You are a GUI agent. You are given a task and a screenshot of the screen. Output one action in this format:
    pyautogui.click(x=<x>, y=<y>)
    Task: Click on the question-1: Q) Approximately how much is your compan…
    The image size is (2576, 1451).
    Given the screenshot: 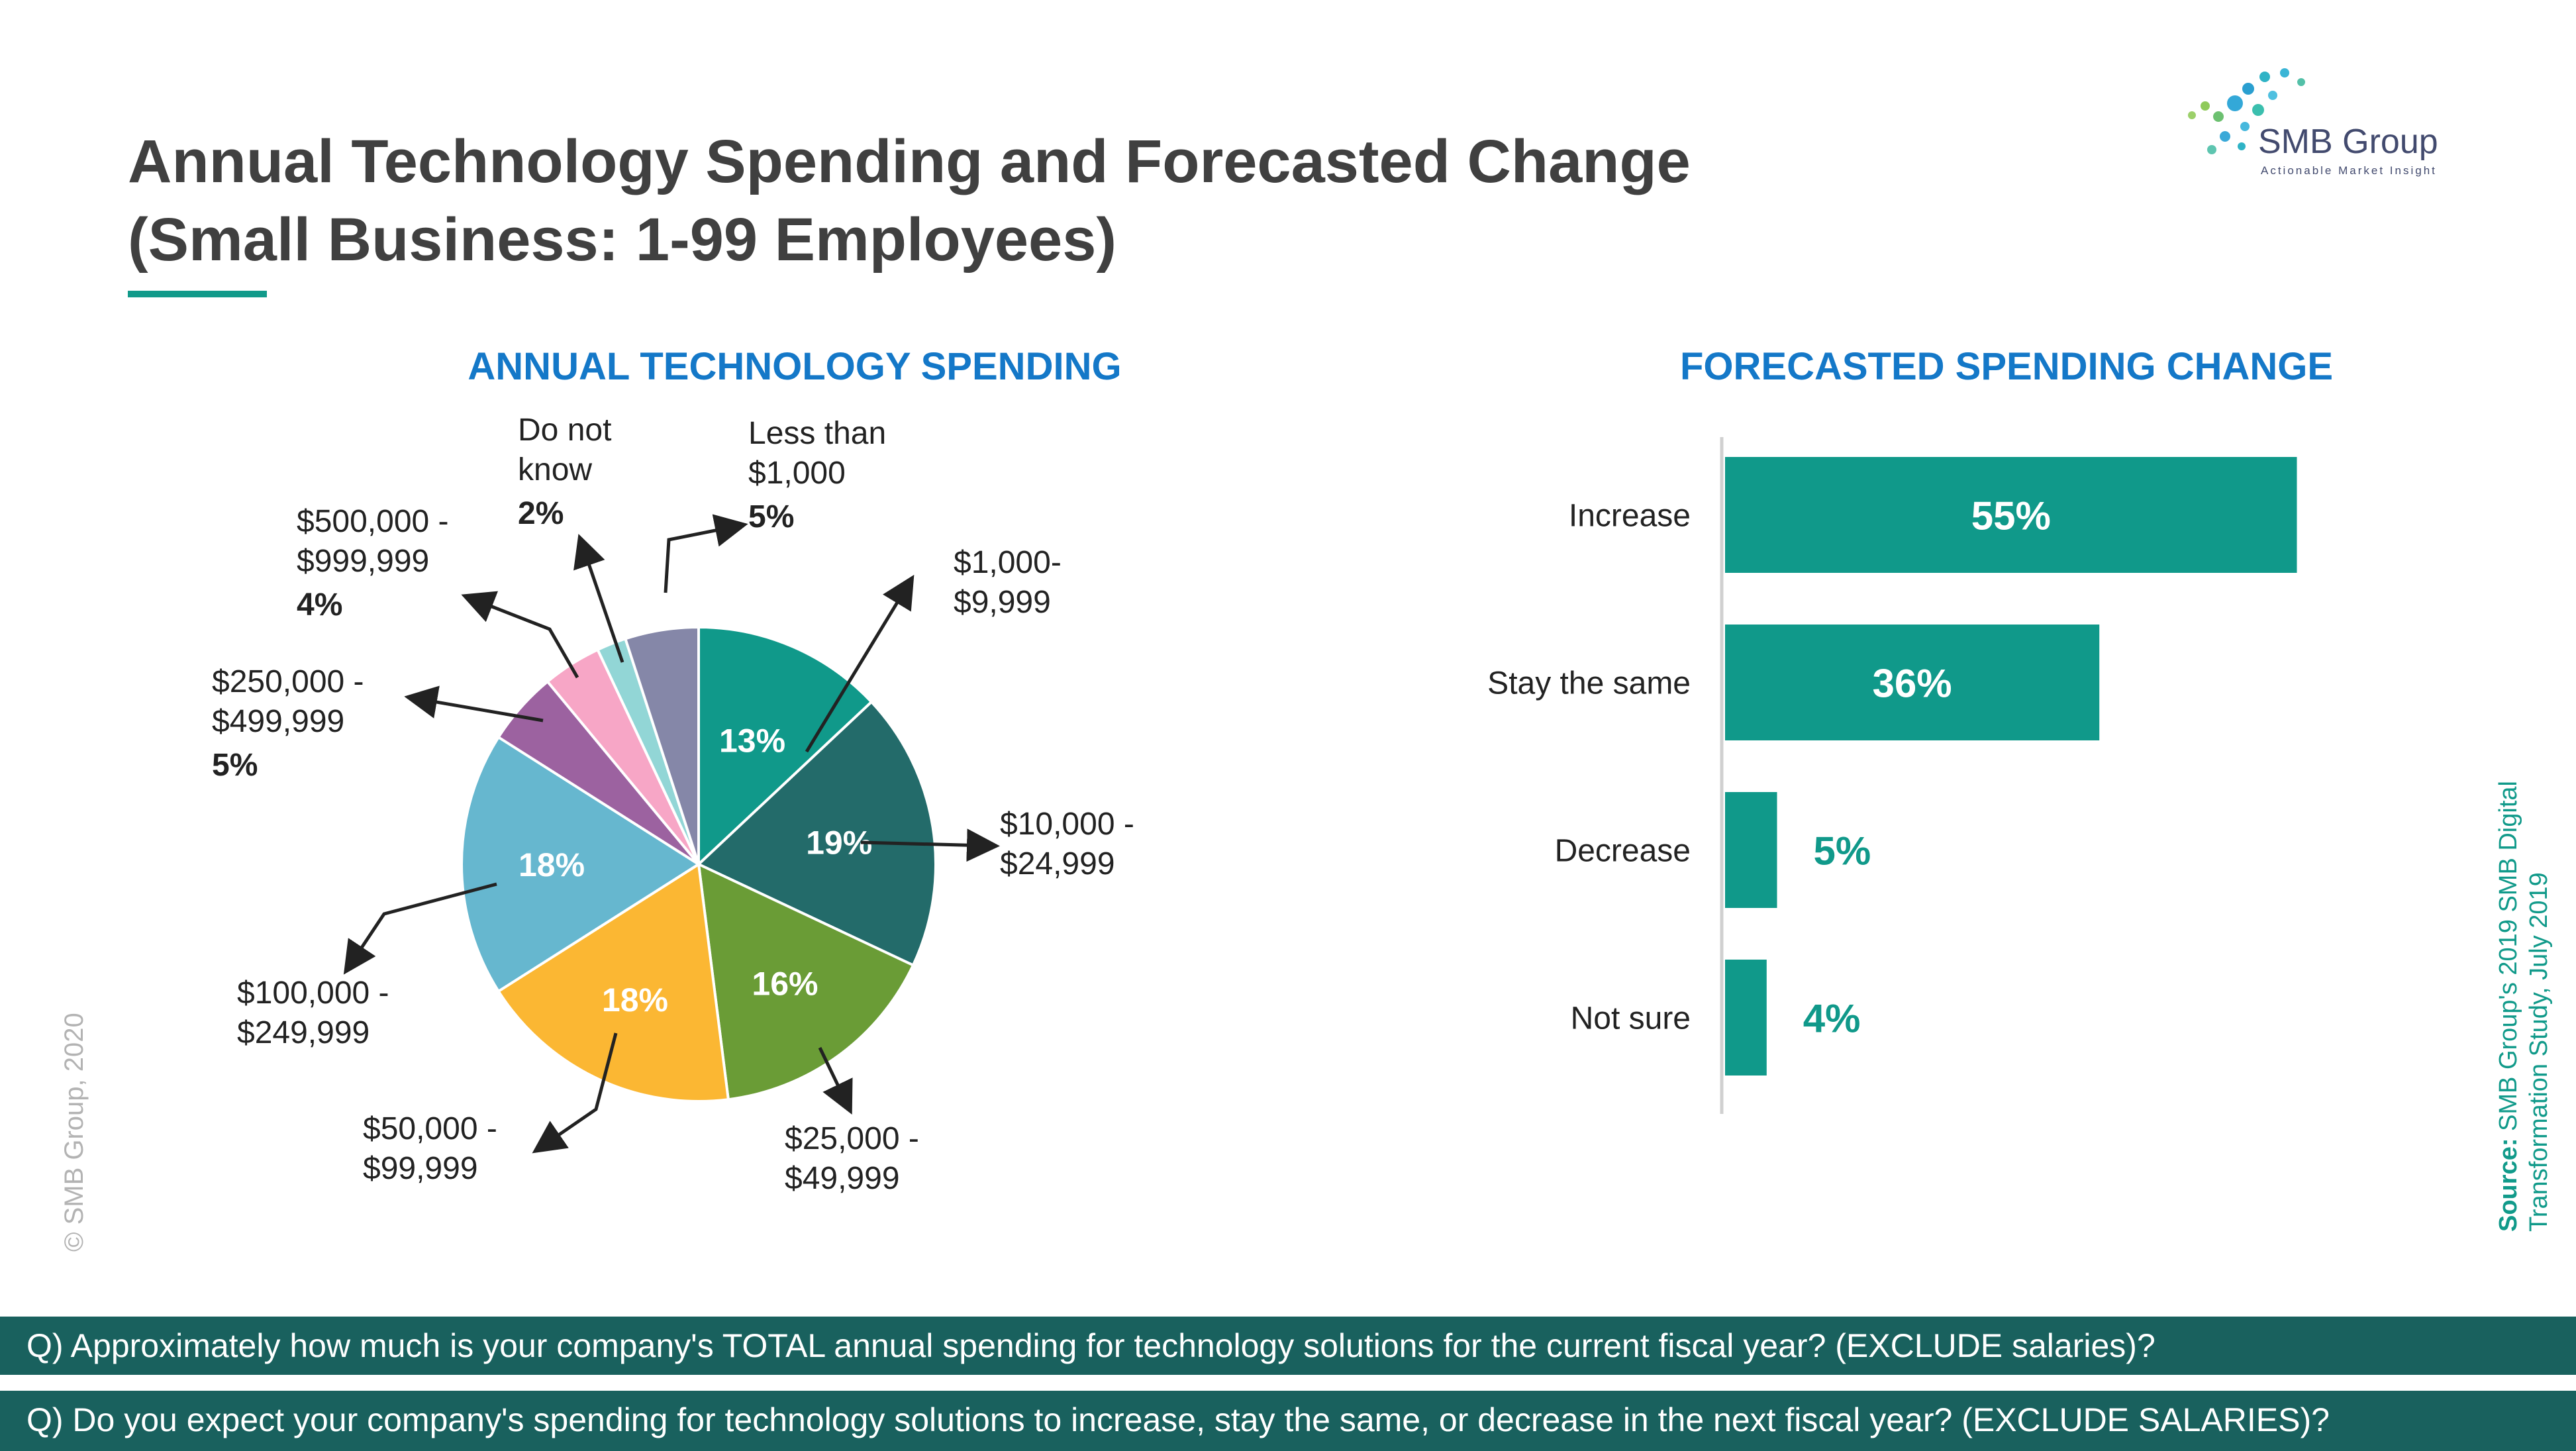 What is the action you would take?
    pyautogui.click(x=1288, y=1346)
    